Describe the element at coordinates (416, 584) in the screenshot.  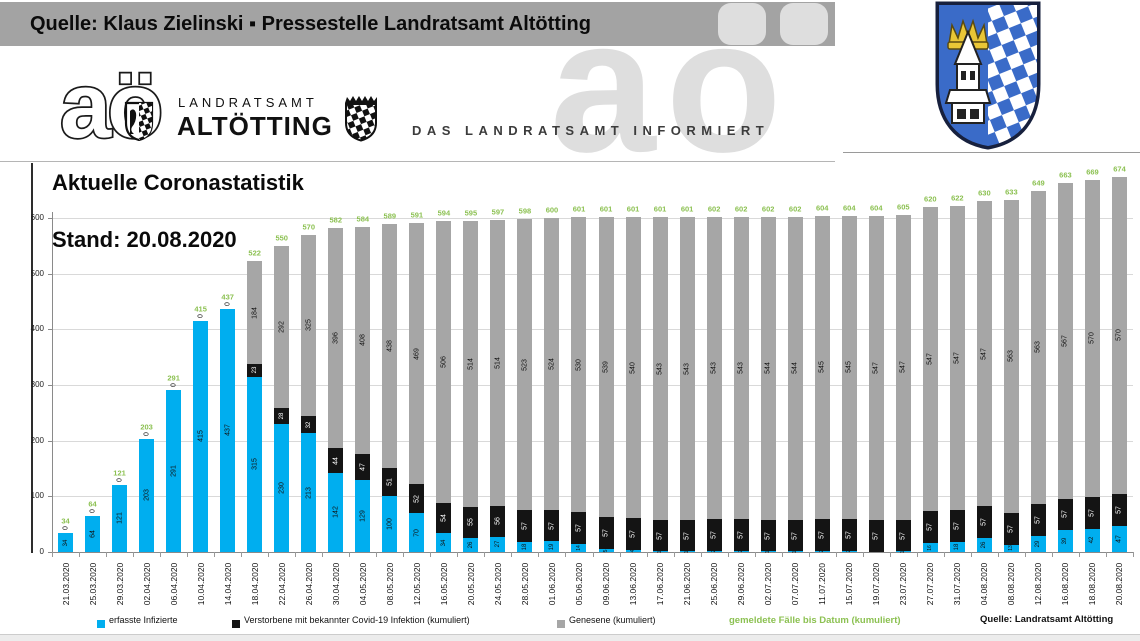
I see `x-axis-label: 12.05.2020` at that location.